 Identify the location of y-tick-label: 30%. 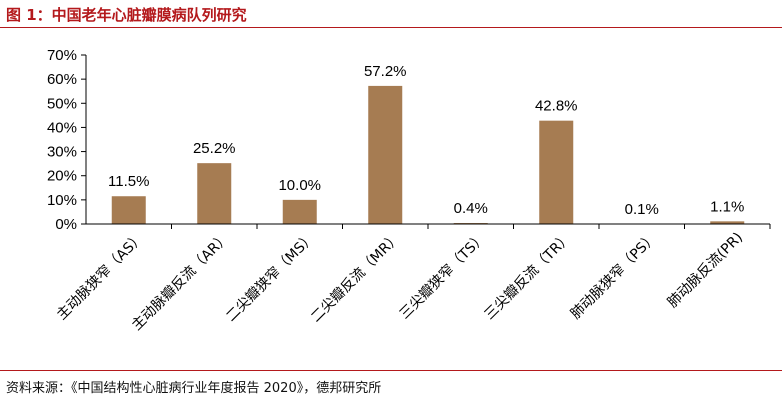
(62, 152).